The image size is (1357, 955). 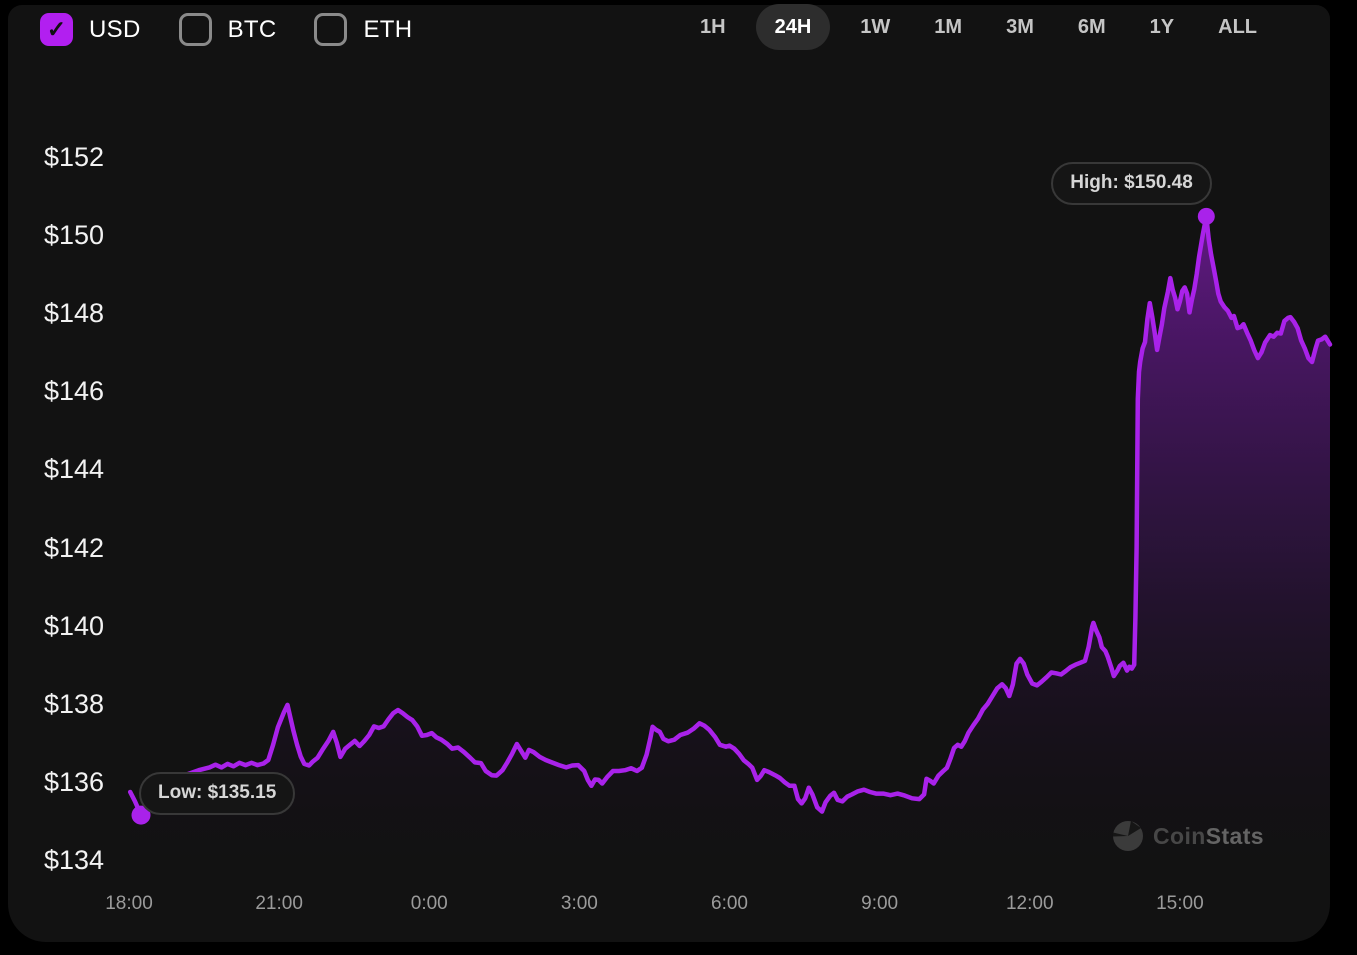 I want to click on x-axis-label: 15:00, so click(x=1180, y=903).